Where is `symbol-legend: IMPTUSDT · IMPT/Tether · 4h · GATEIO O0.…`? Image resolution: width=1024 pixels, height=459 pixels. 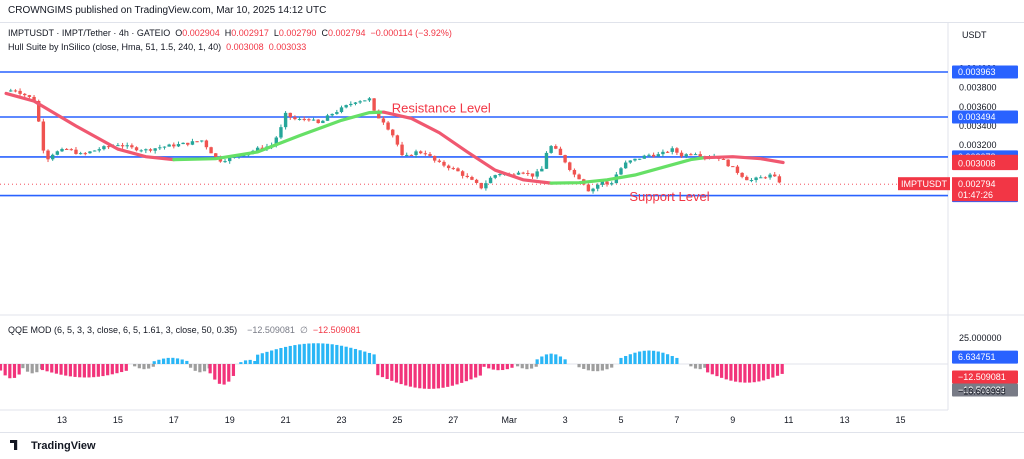
symbol-legend: IMPTUSDT · IMPT/Tether · 4h · GATEIO O0.… is located at coordinates (230, 33).